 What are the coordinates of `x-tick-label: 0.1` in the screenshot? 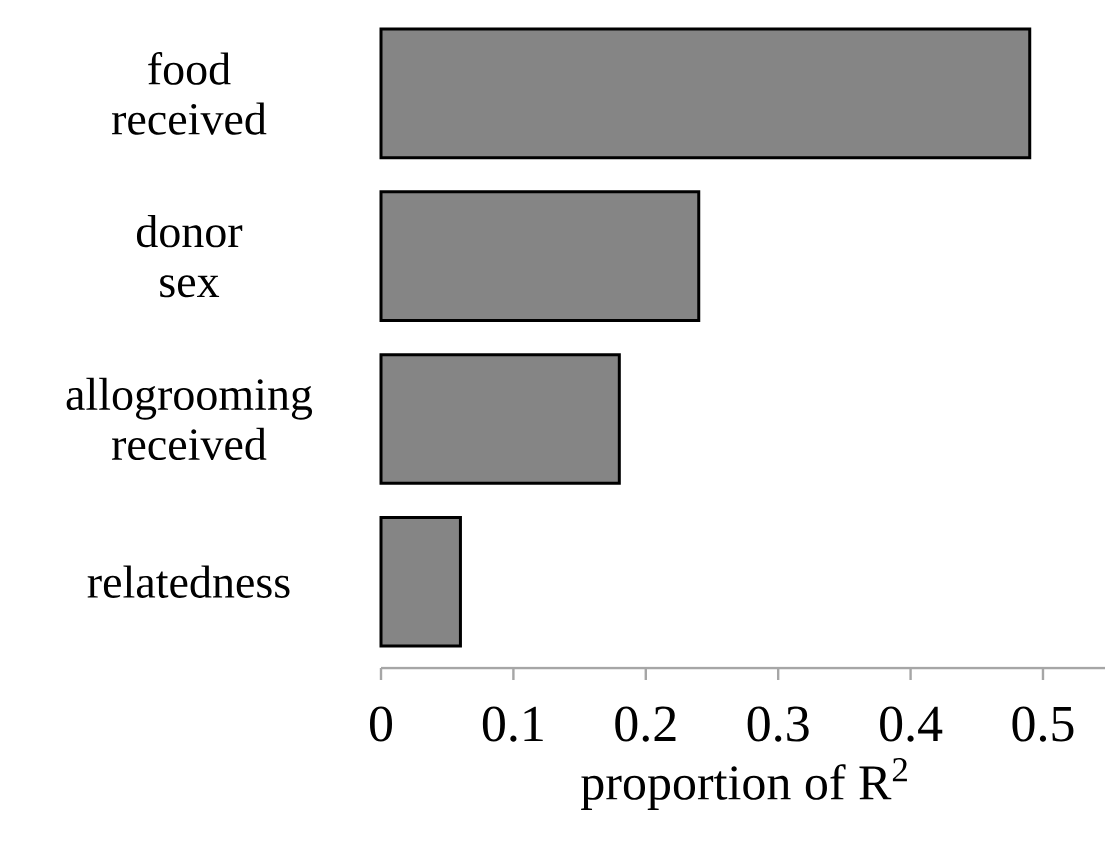 It's located at (512, 724).